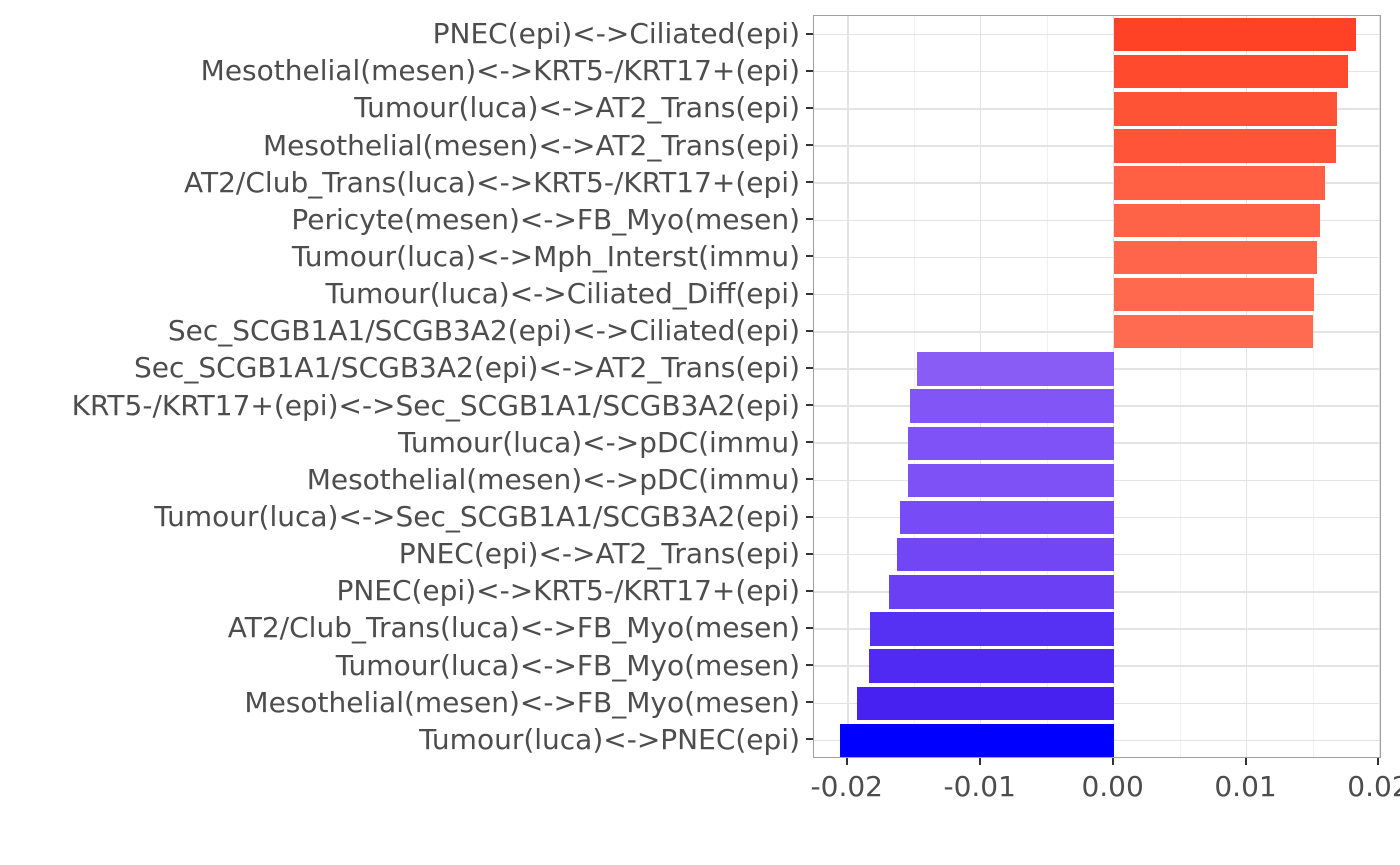  What do you see at coordinates (531, 145) in the screenshot?
I see `y-axis-label: Mesothelial(mesen)<->AT2_Trans(epi)` at bounding box center [531, 145].